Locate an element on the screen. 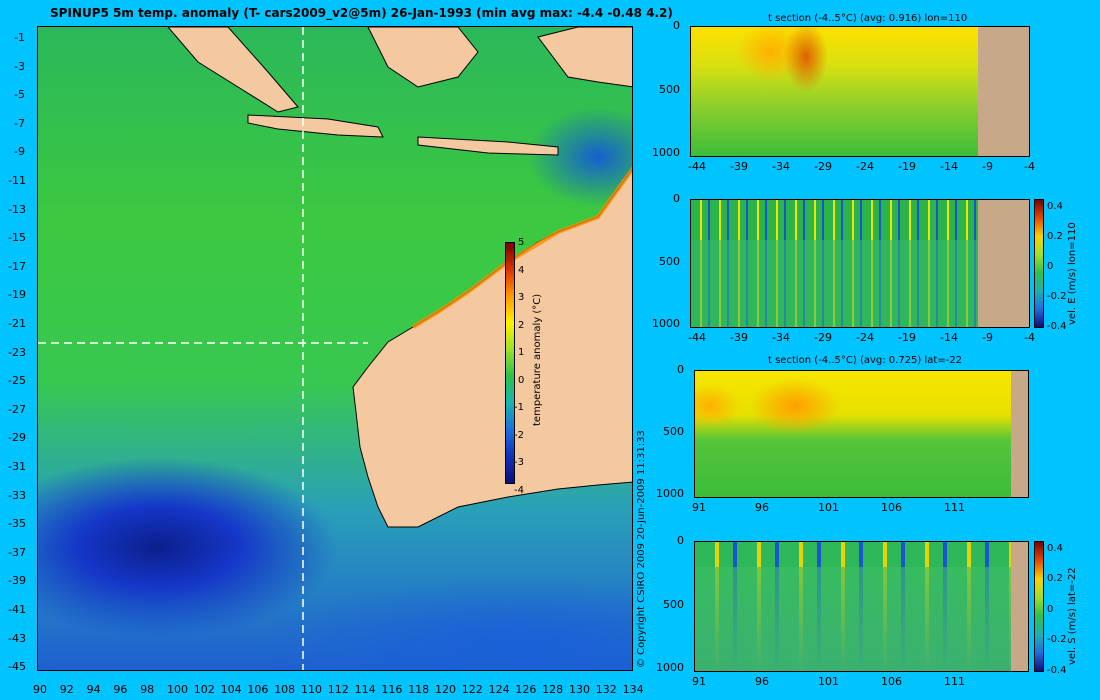 Image resolution: width=1100 pixels, height=700 pixels. section-panel-velS-lat is located at coordinates (861, 606).